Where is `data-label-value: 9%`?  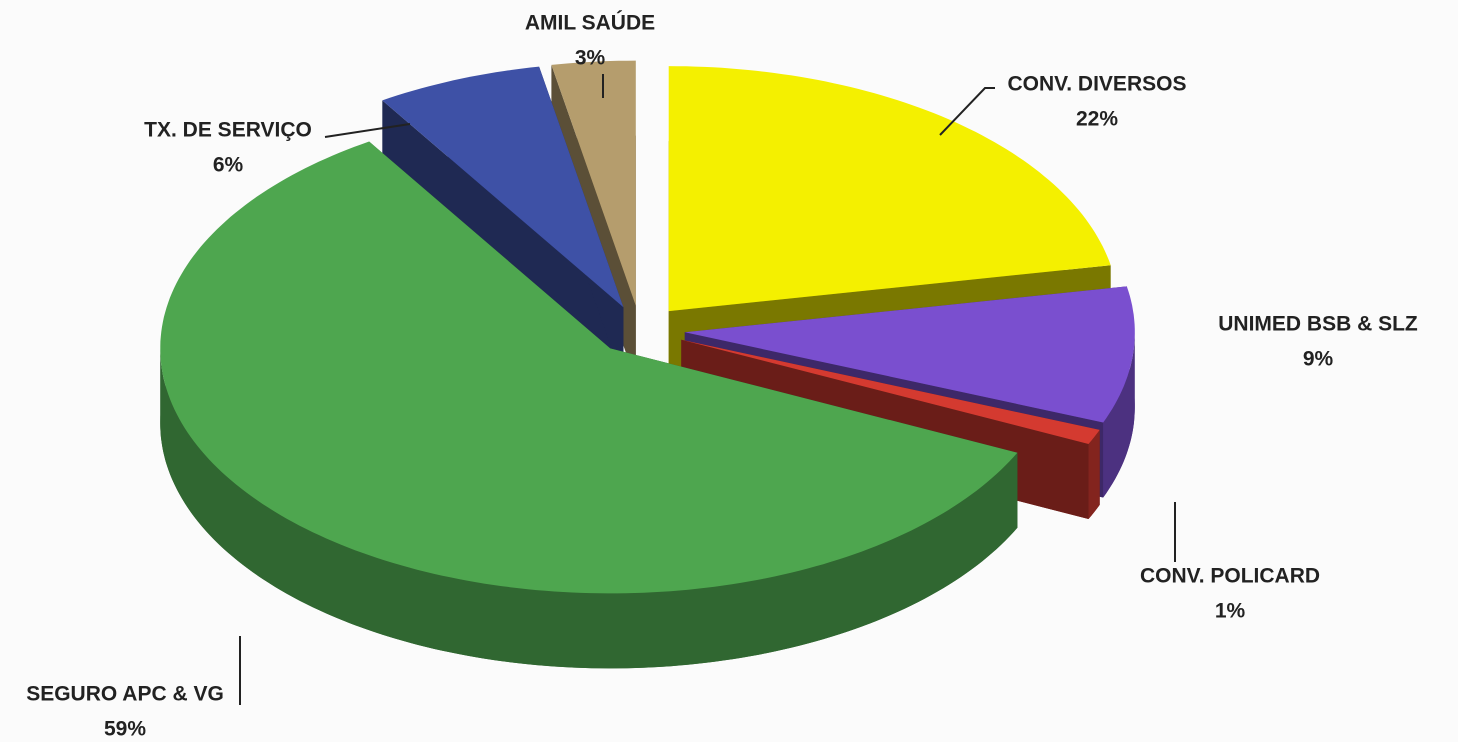
data-label-value: 9% is located at coordinates (1318, 359).